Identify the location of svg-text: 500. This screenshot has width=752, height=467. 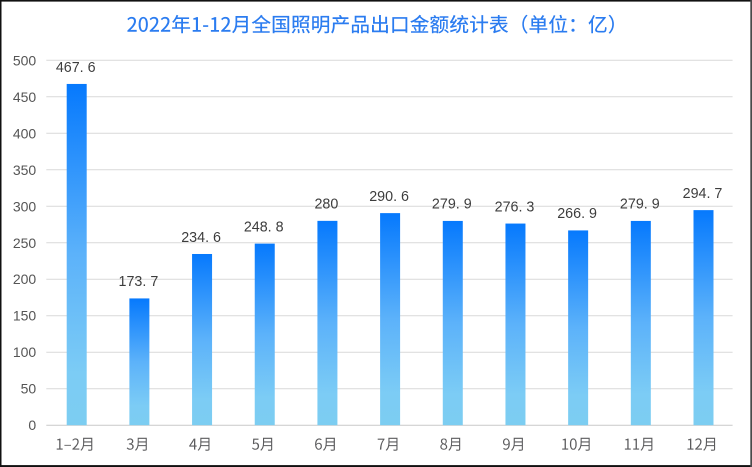
(25, 60).